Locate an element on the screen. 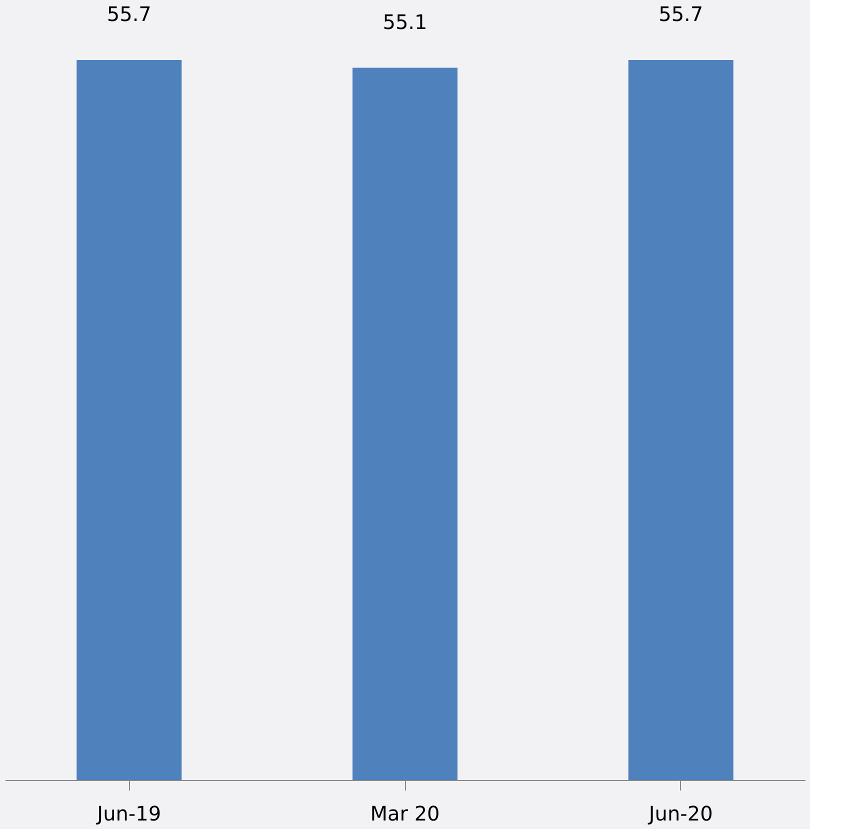 The width and height of the screenshot is (843, 836). x-tick-label: Jun-19 is located at coordinates (128, 814).